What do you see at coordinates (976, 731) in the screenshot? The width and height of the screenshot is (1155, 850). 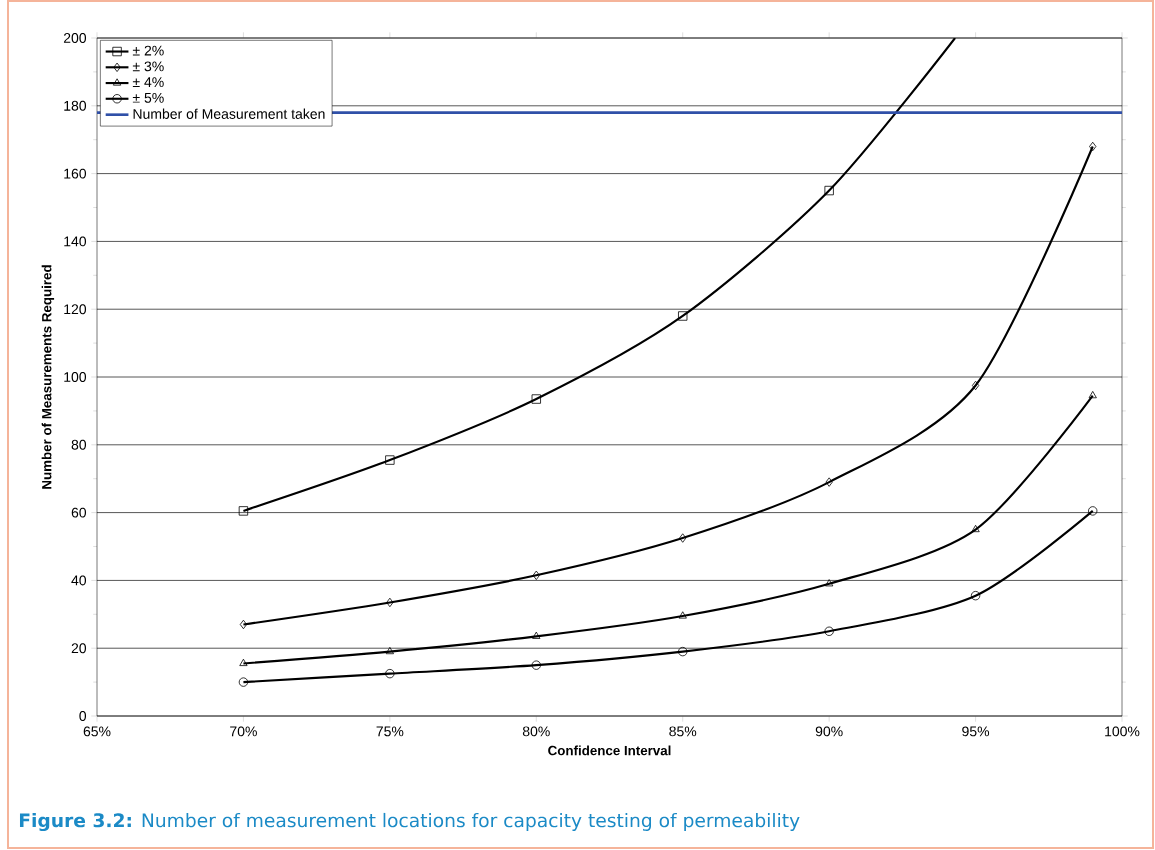 I see `x-tick-label: 95%` at bounding box center [976, 731].